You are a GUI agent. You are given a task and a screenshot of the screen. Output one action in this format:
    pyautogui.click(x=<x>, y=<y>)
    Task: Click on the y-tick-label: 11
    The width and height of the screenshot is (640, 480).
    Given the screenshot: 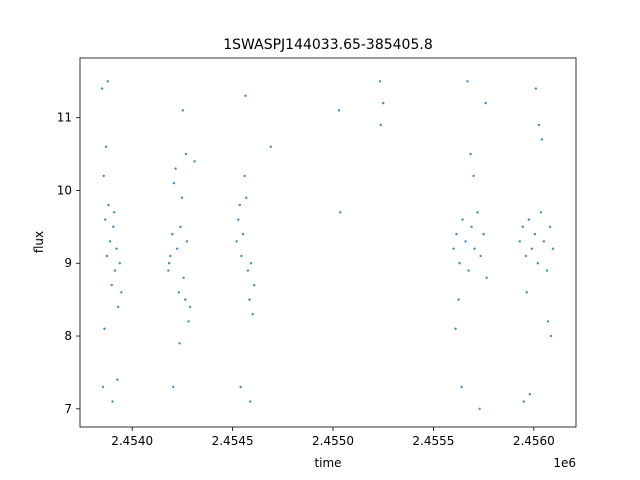 What is the action you would take?
    pyautogui.click(x=64, y=118)
    